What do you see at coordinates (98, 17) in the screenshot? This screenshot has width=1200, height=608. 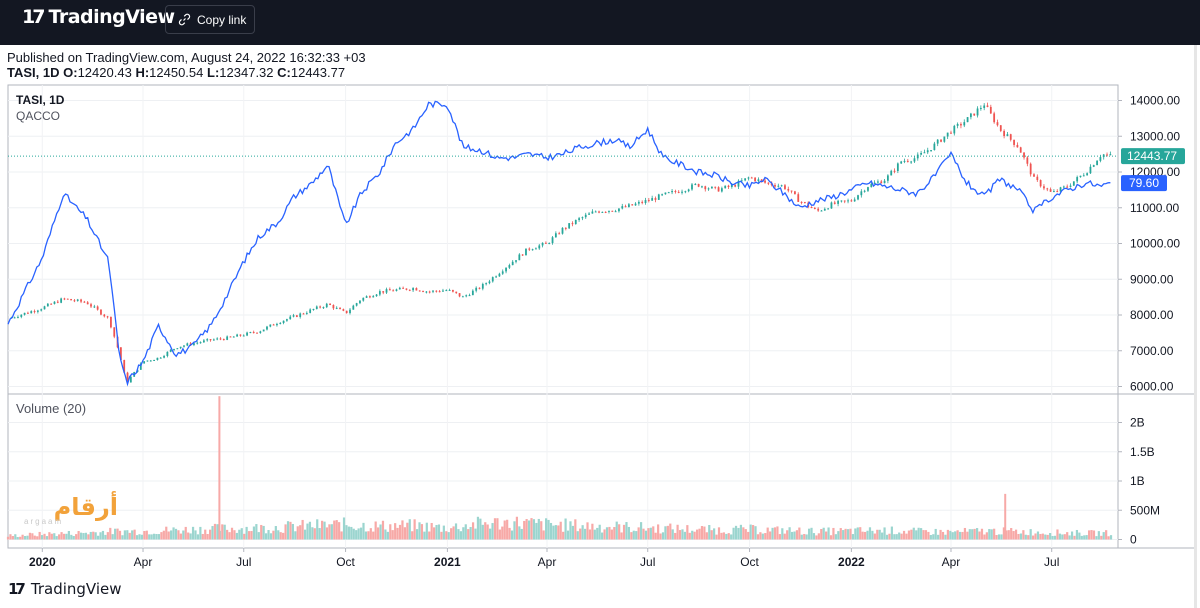 I see `tradingview-logo: 17 TradingView` at bounding box center [98, 17].